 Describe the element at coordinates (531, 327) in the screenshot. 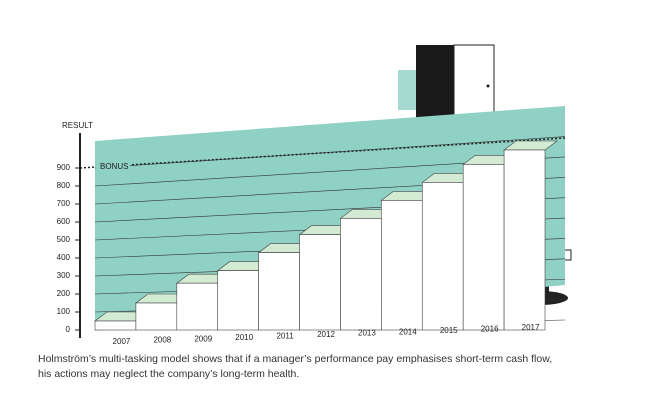

I see `x-tick-label: 2017` at that location.